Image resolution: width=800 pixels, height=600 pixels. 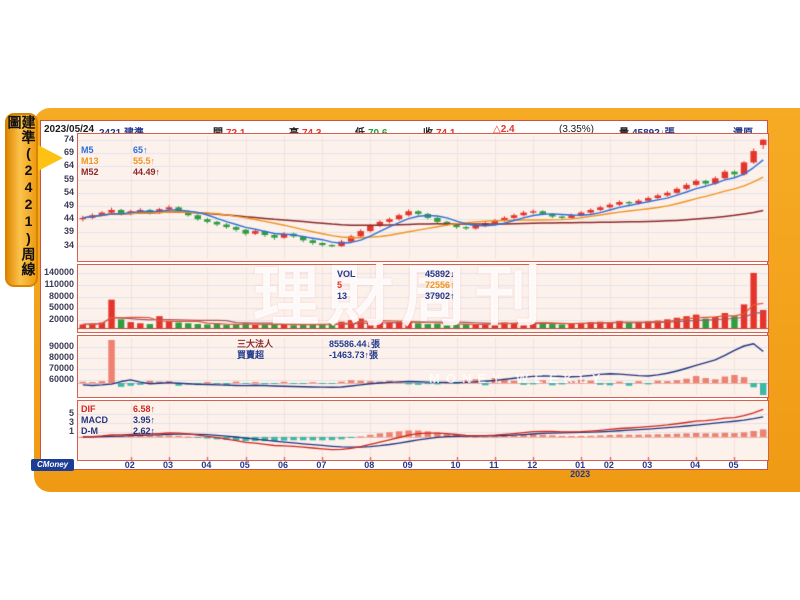 What do you see at coordinates (580, 465) in the screenshot?
I see `x-axis-month-label: 01` at bounding box center [580, 465].